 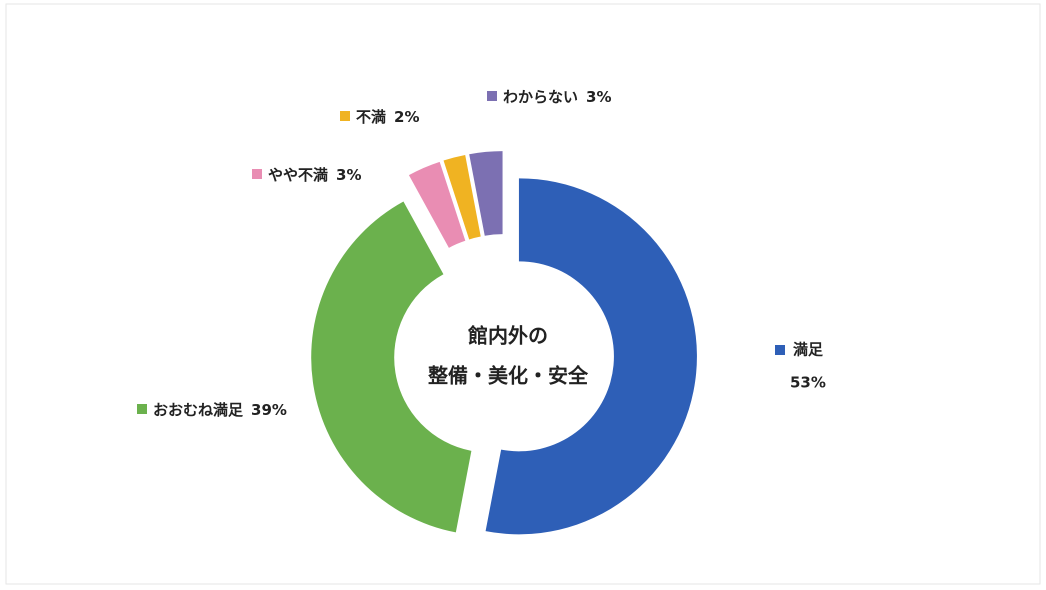 What do you see at coordinates (298, 175) in the screenshot?
I see `slice-name: やや不満` at bounding box center [298, 175].